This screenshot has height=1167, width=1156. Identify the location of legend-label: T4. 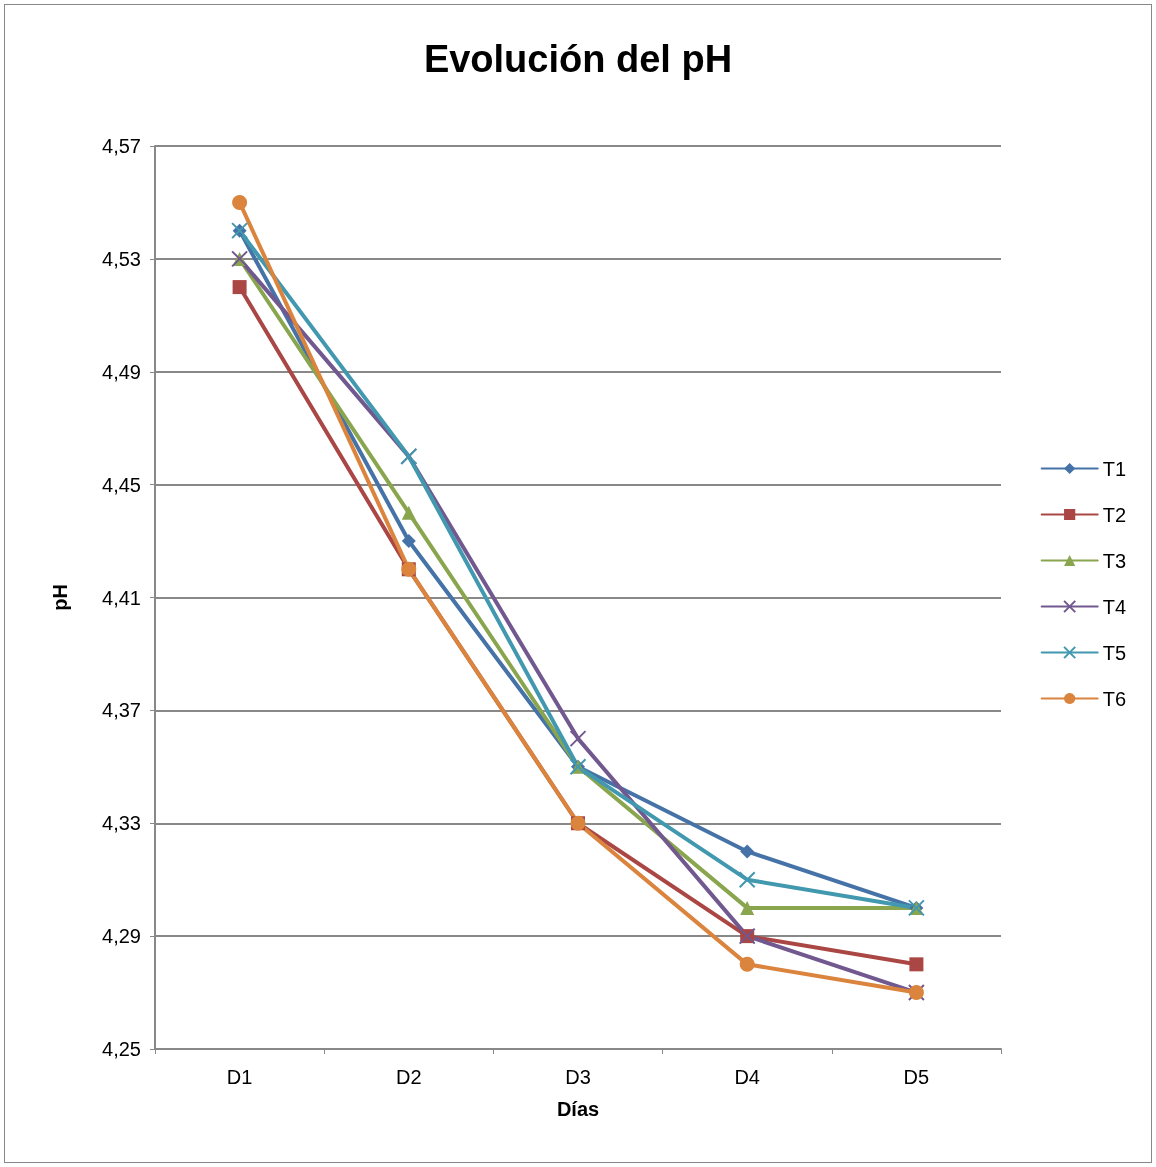
(1114, 606).